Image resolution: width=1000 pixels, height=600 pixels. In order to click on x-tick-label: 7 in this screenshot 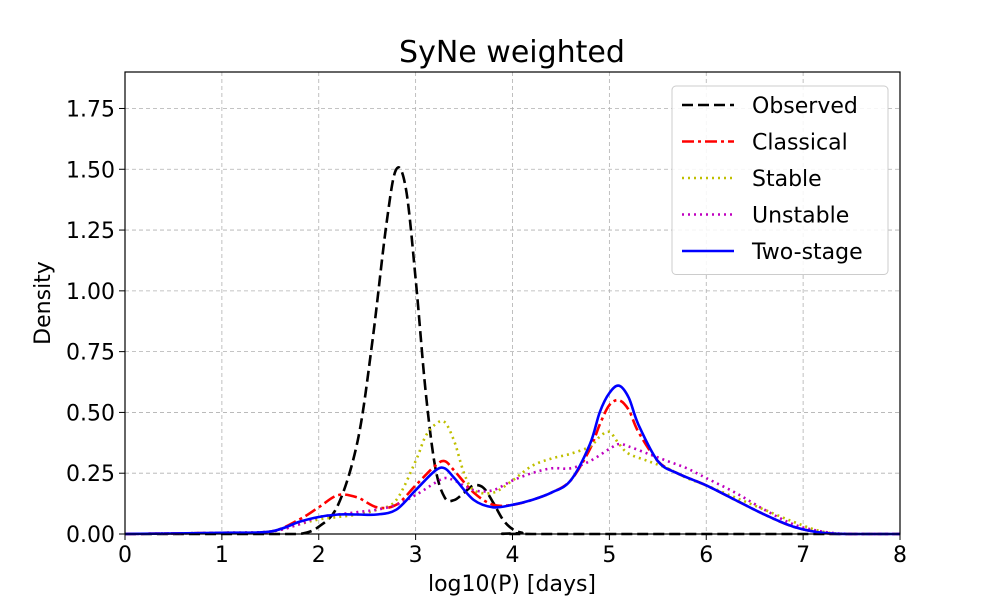, I will do `click(803, 555)`.